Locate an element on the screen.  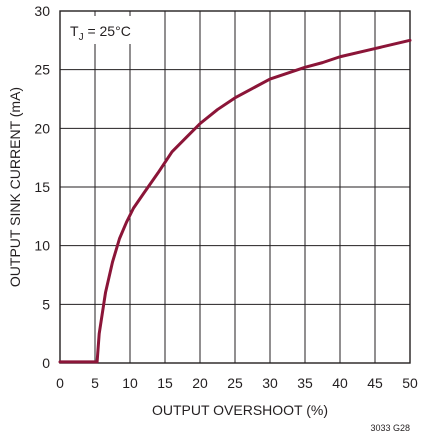
annotation-suffix: = 25°C is located at coordinates (107, 31).